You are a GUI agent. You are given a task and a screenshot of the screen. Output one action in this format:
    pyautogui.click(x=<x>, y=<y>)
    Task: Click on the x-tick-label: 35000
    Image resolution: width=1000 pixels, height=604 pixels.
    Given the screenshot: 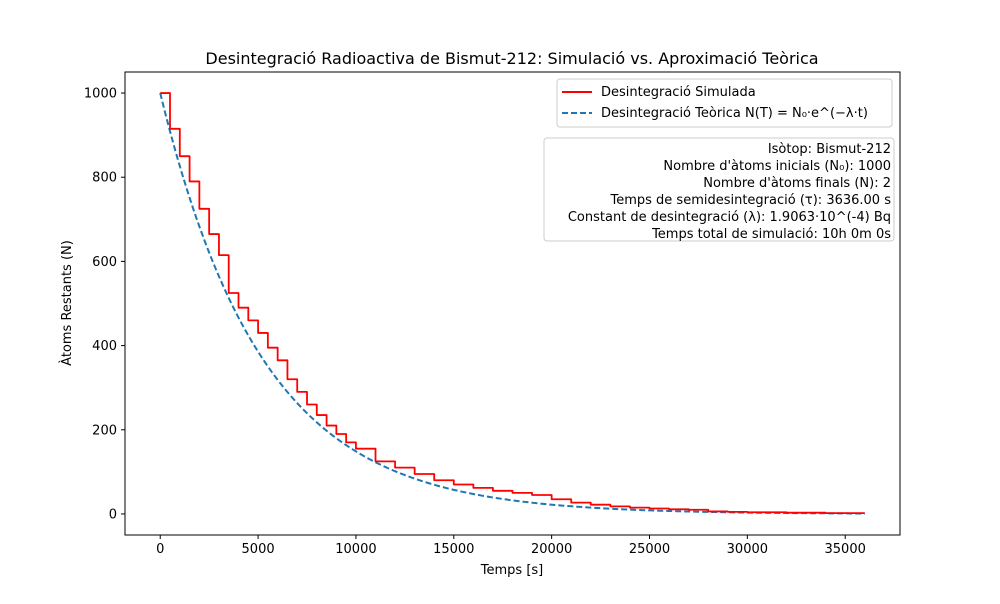 What is the action you would take?
    pyautogui.click(x=845, y=549)
    